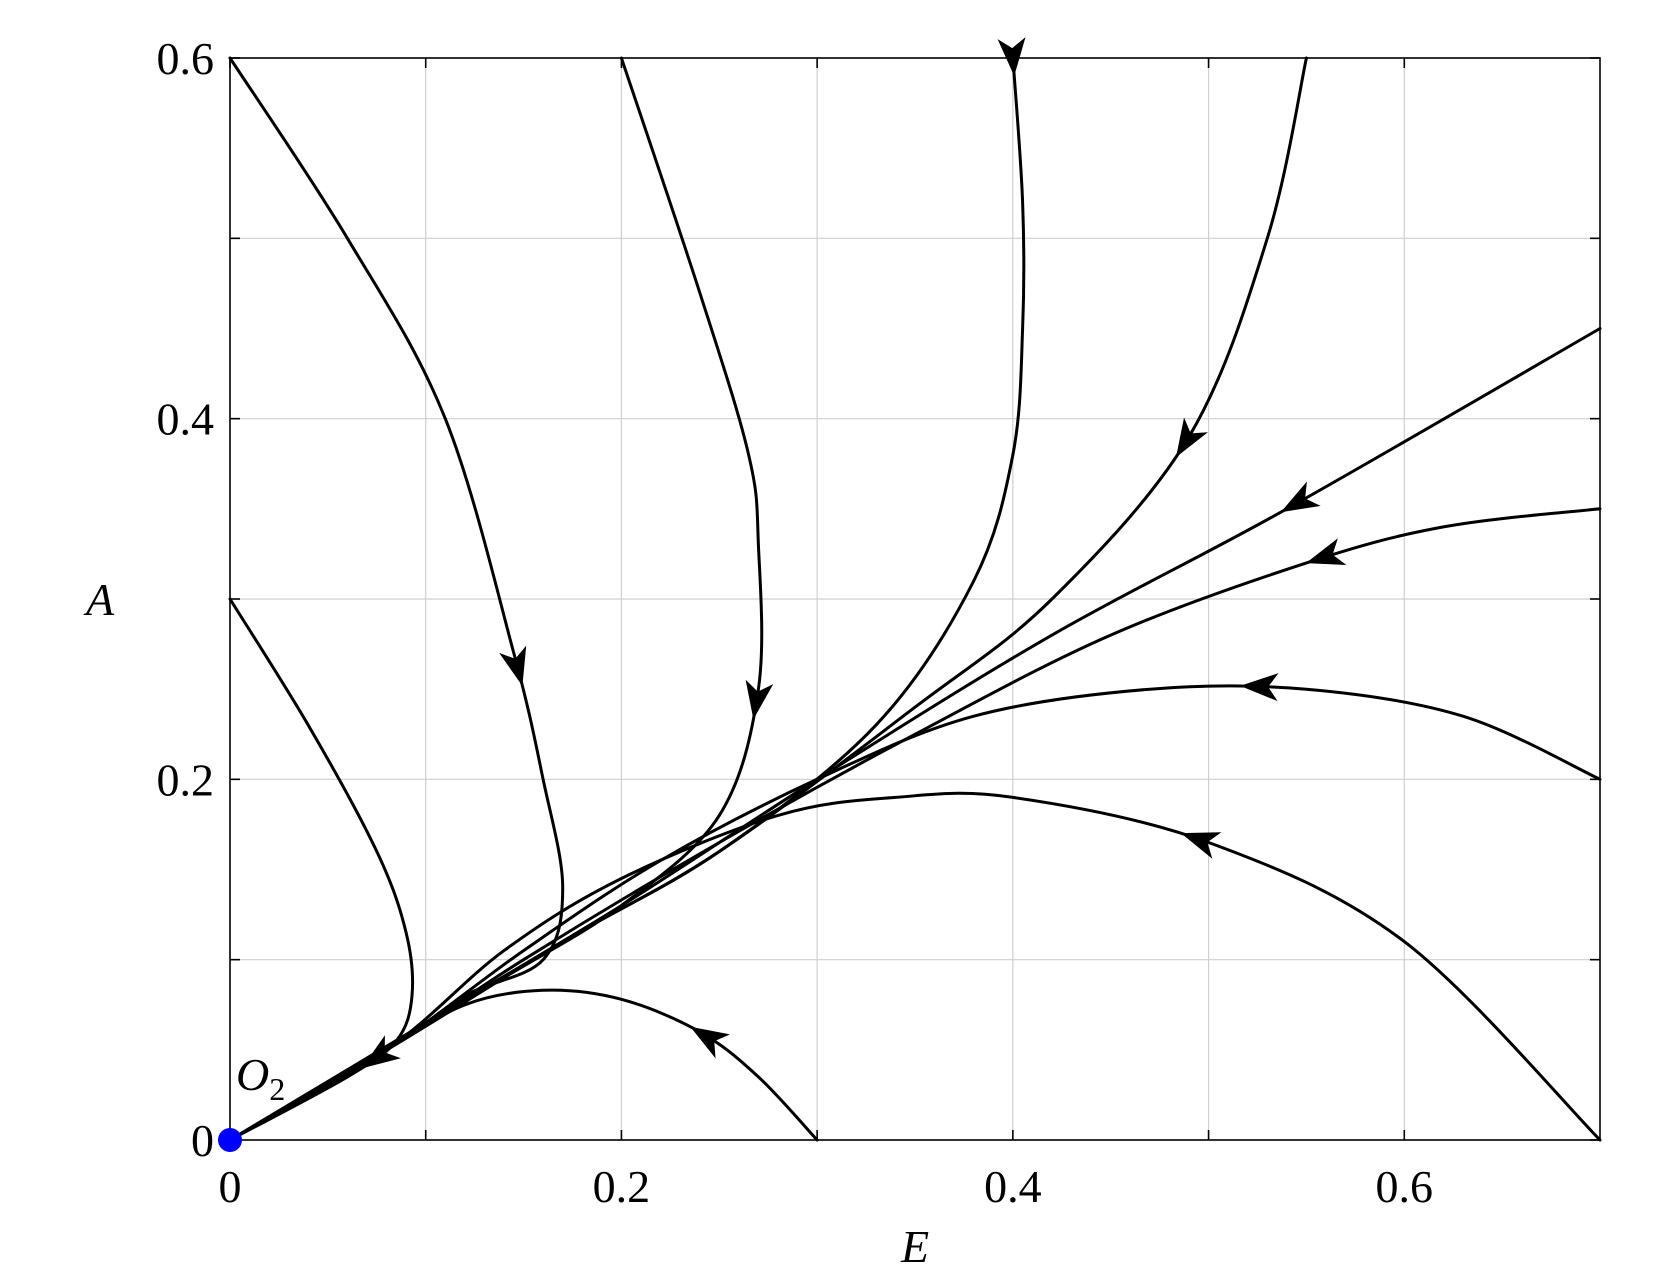 This screenshot has height=1287, width=1661. I want to click on x-tick-label: 0, so click(230, 1186).